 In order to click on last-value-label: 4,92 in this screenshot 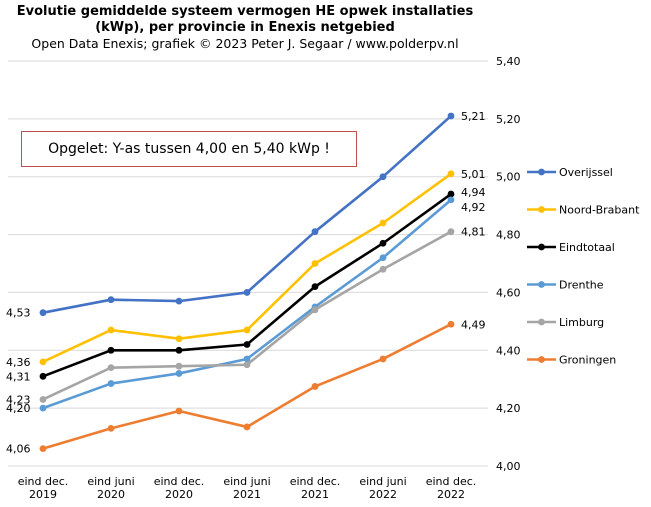, I will do `click(473, 207)`.